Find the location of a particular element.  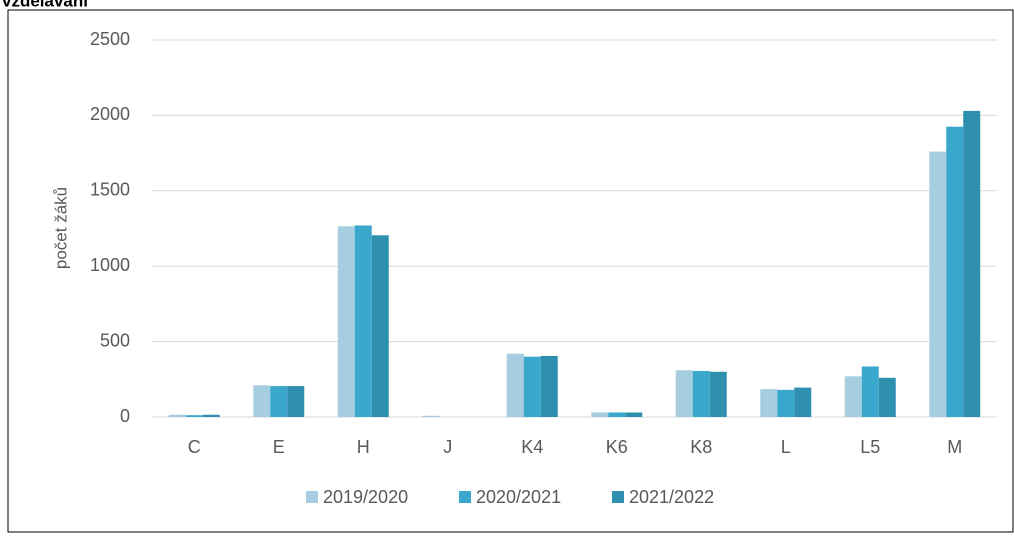

y-tick-label: 1000 is located at coordinates (110, 265).